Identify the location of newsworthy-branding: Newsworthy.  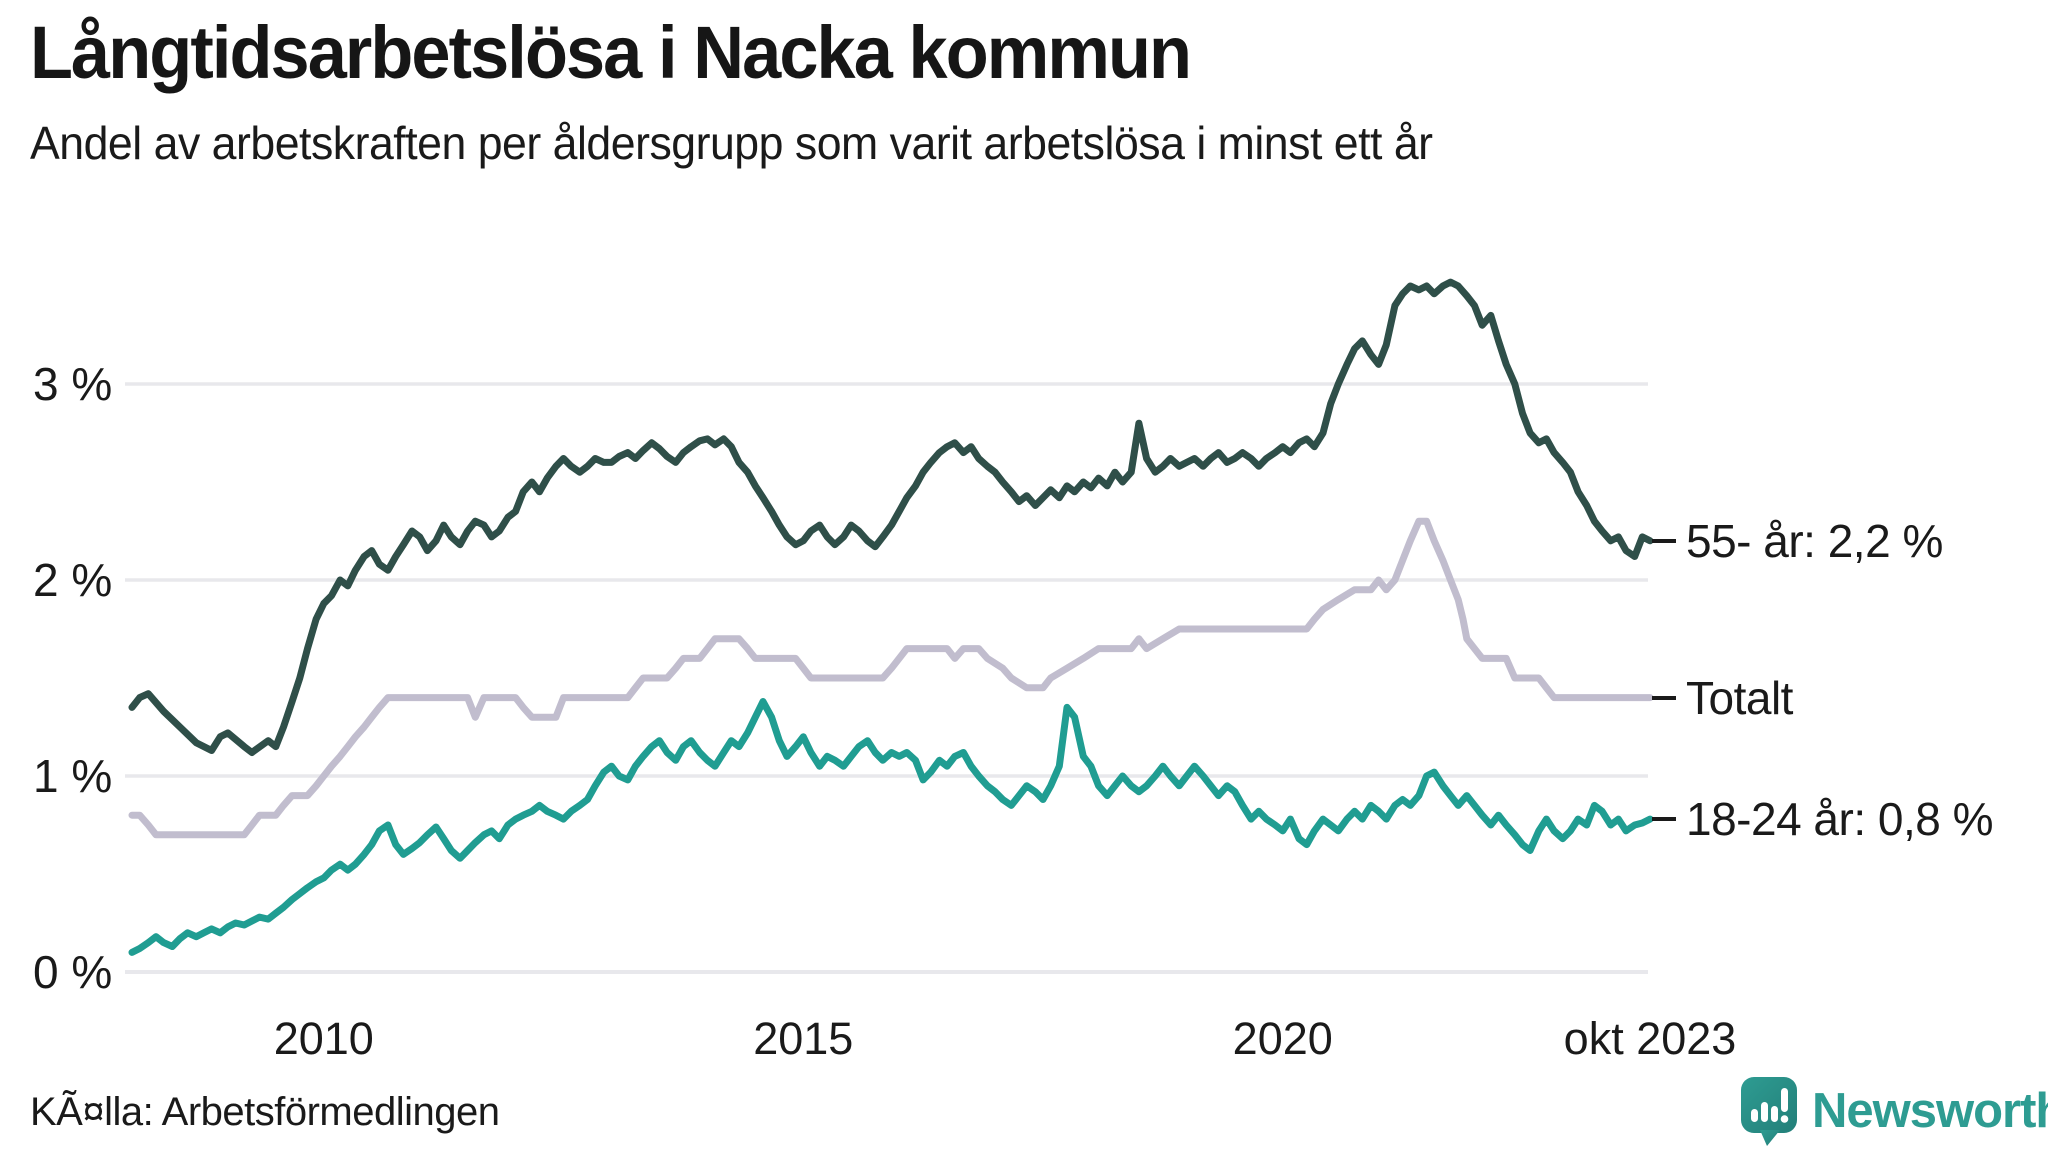
(1894, 1111).